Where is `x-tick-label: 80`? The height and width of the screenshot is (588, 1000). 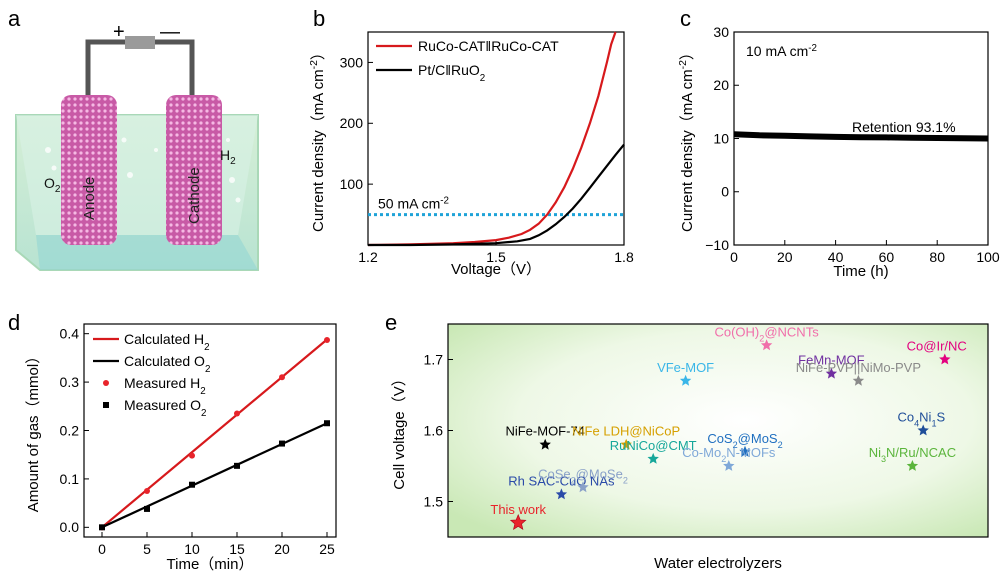 x-tick-label: 80 is located at coordinates (937, 257).